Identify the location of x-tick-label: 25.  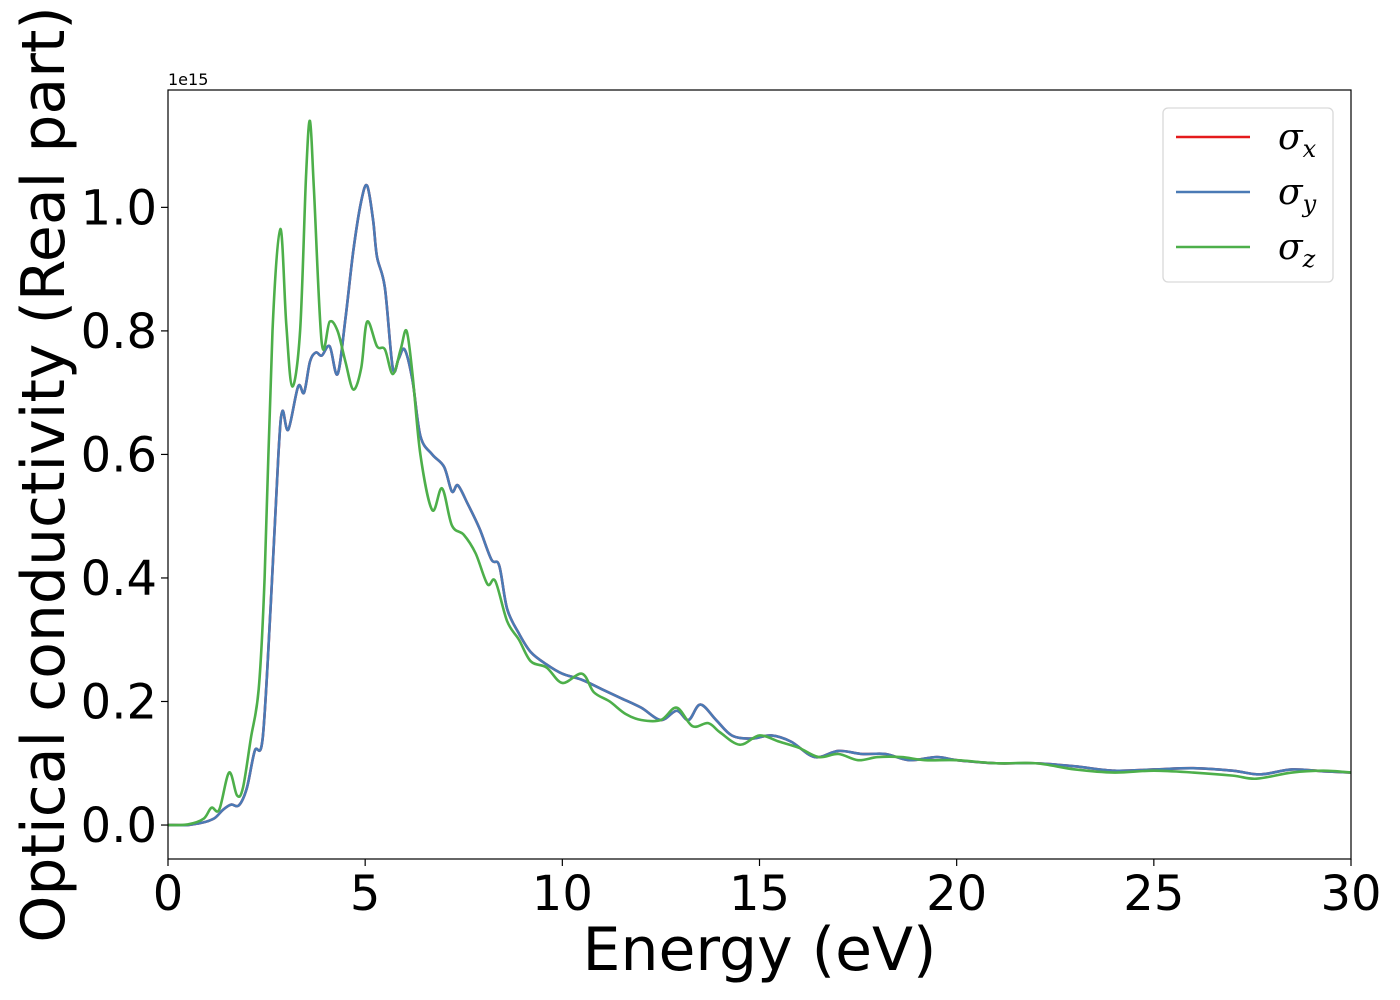
(1153, 894).